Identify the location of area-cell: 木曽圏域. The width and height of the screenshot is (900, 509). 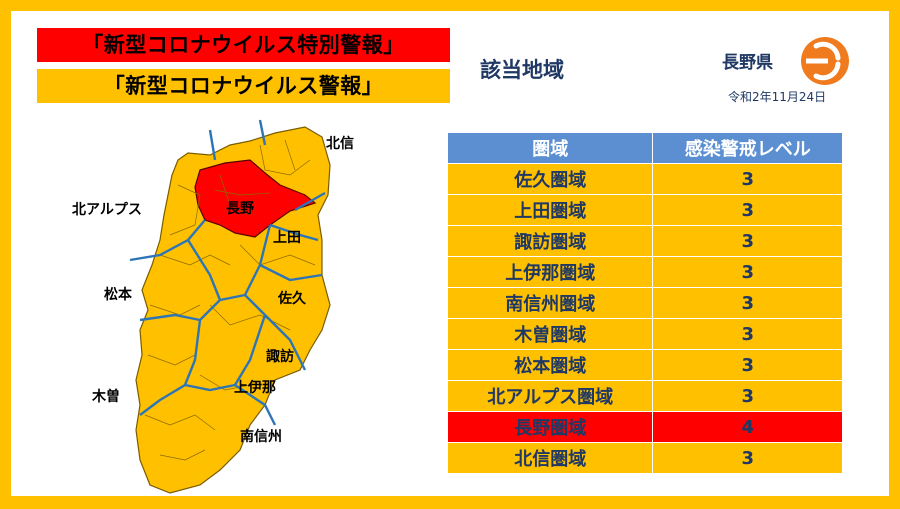
(550, 334).